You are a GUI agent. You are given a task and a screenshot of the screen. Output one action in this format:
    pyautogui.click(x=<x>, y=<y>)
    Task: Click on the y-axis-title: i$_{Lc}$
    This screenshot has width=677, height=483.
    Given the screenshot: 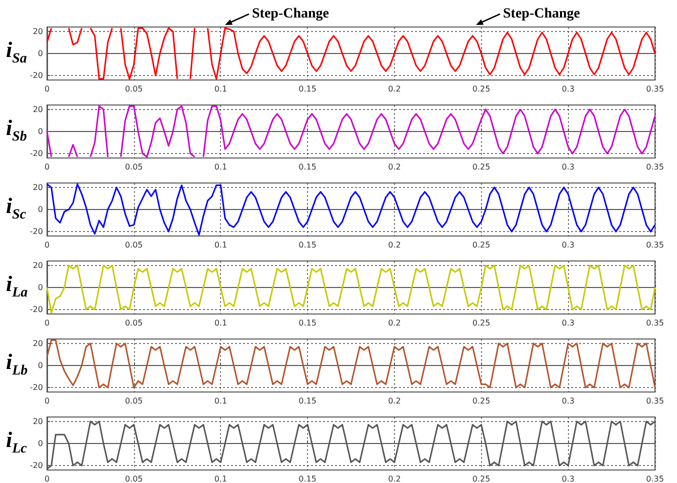 What is the action you would take?
    pyautogui.click(x=16, y=442)
    